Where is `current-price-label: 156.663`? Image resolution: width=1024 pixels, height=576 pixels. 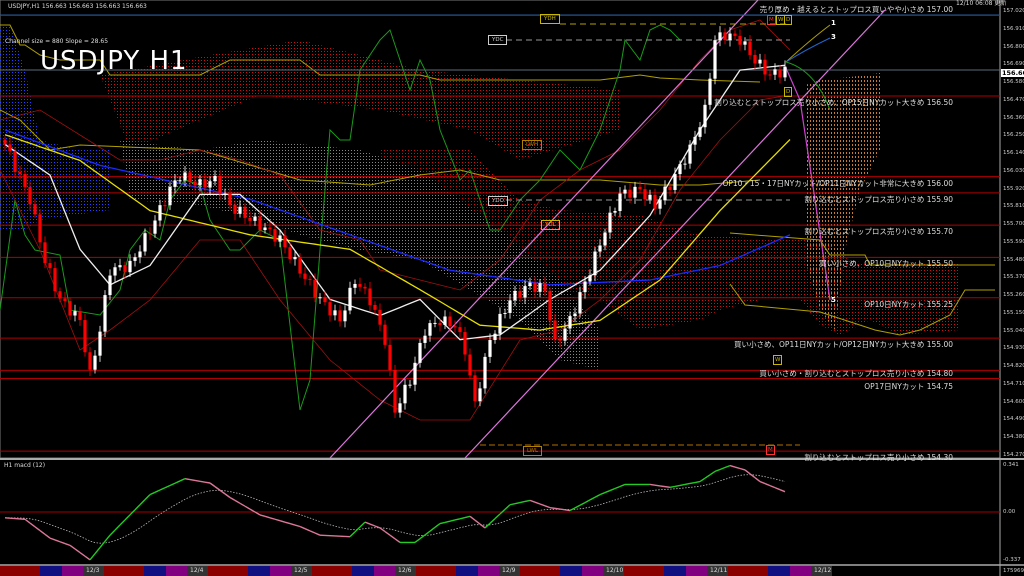
current-price-label: 156.663 is located at coordinates (1012, 73).